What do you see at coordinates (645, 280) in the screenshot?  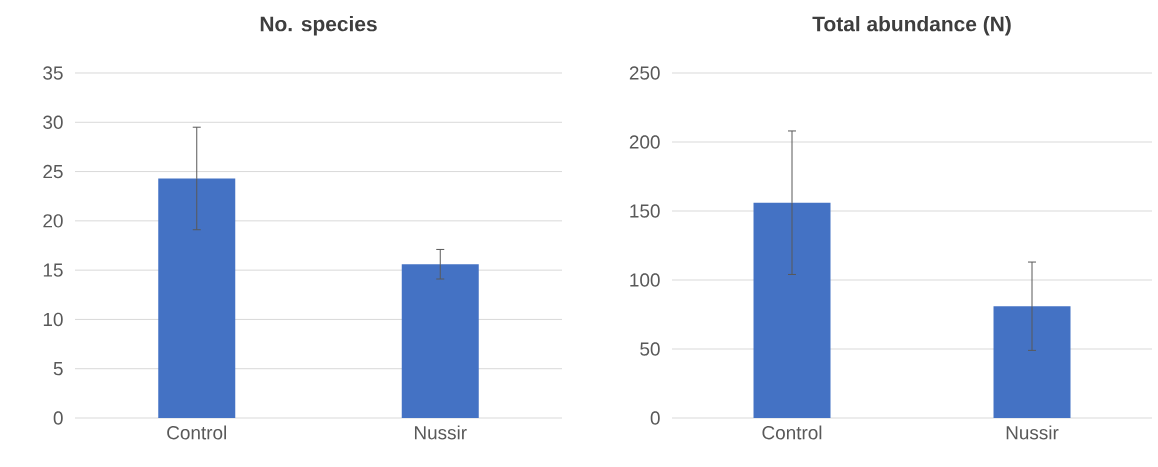 I see `y-tick-label: 100` at bounding box center [645, 280].